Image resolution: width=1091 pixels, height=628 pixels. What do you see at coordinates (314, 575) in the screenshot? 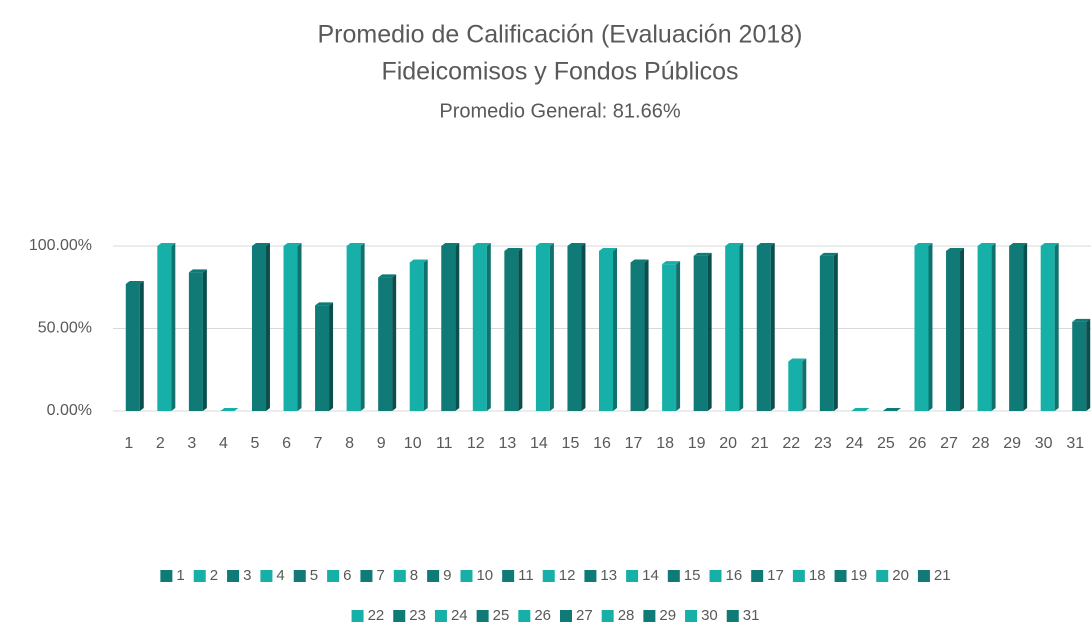
I see `legend-label: 5` at bounding box center [314, 575].